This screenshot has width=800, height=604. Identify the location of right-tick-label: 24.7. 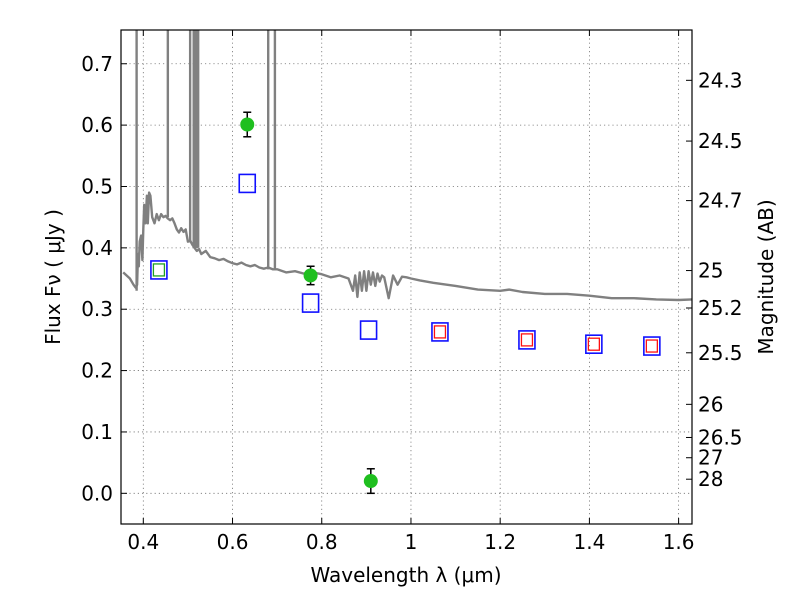
(720, 201).